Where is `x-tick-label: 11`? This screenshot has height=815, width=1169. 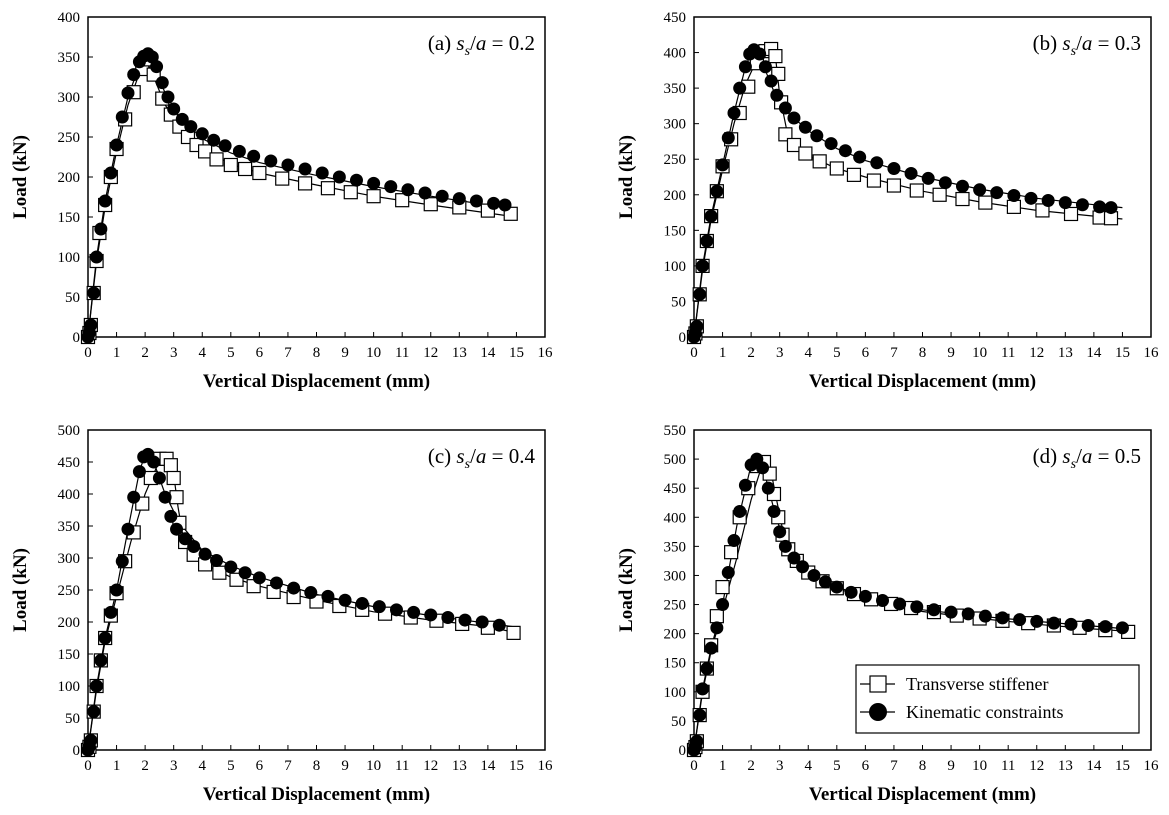 x-tick-label: 11 is located at coordinates (402, 766).